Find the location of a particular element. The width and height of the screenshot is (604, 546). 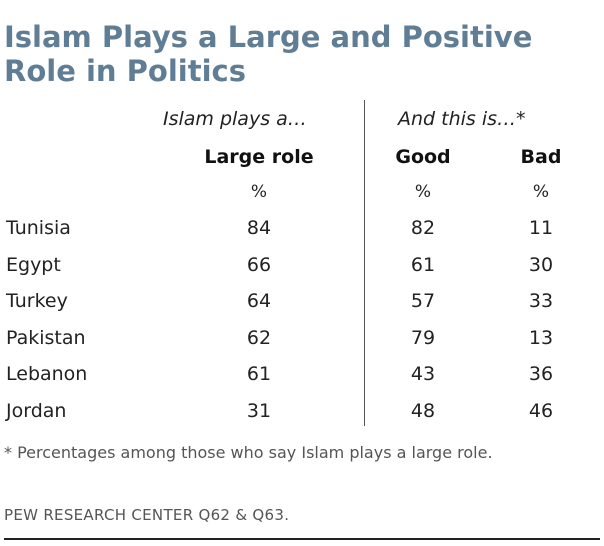

country-label: Turkey is located at coordinates (37, 301).